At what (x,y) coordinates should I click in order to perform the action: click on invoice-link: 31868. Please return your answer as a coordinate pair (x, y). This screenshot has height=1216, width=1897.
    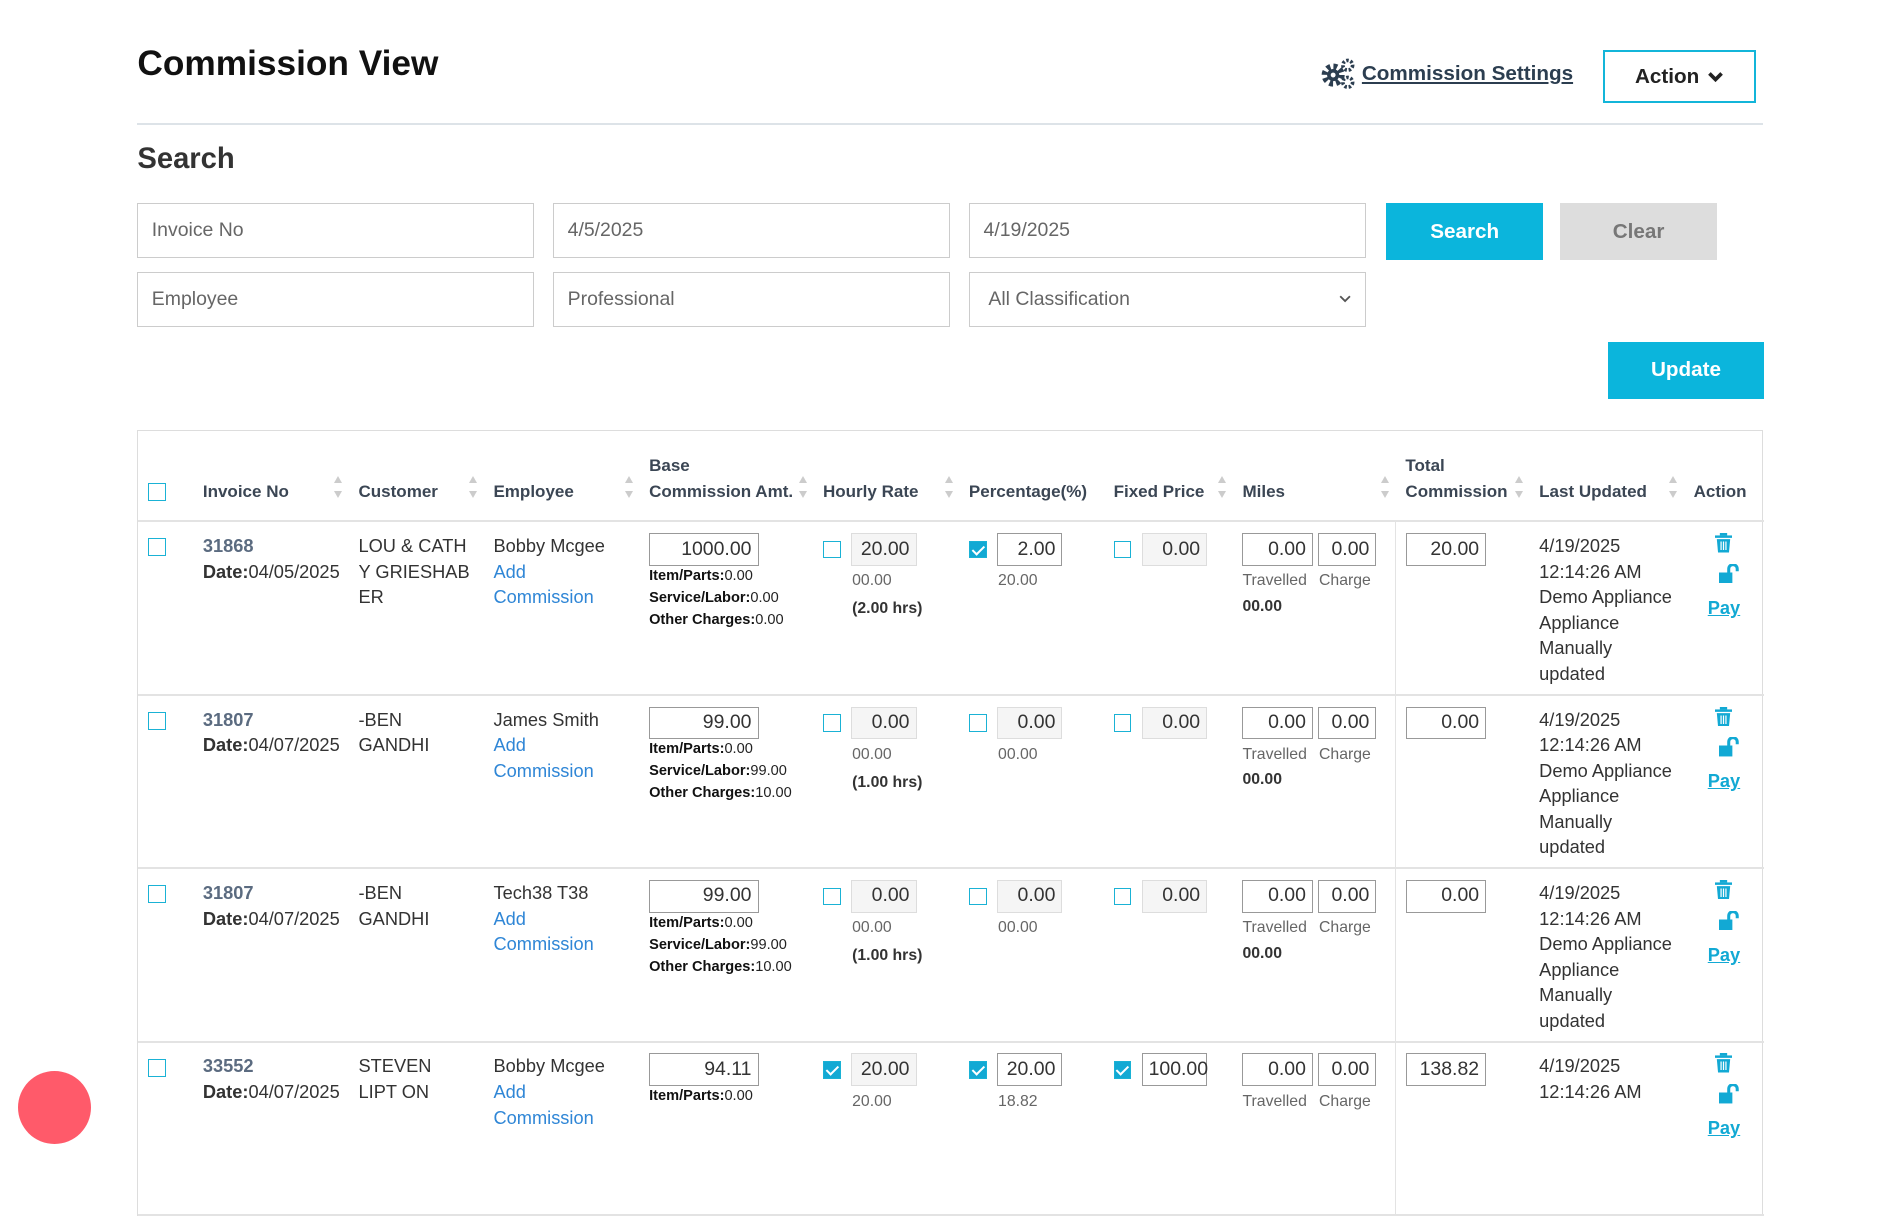
    Looking at the image, I should click on (228, 546).